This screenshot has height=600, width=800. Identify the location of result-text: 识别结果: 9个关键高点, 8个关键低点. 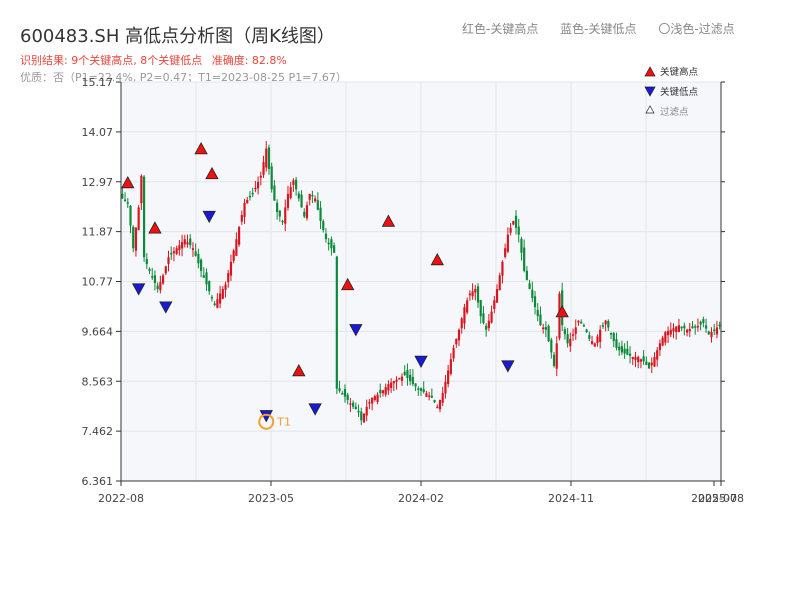
(111, 60).